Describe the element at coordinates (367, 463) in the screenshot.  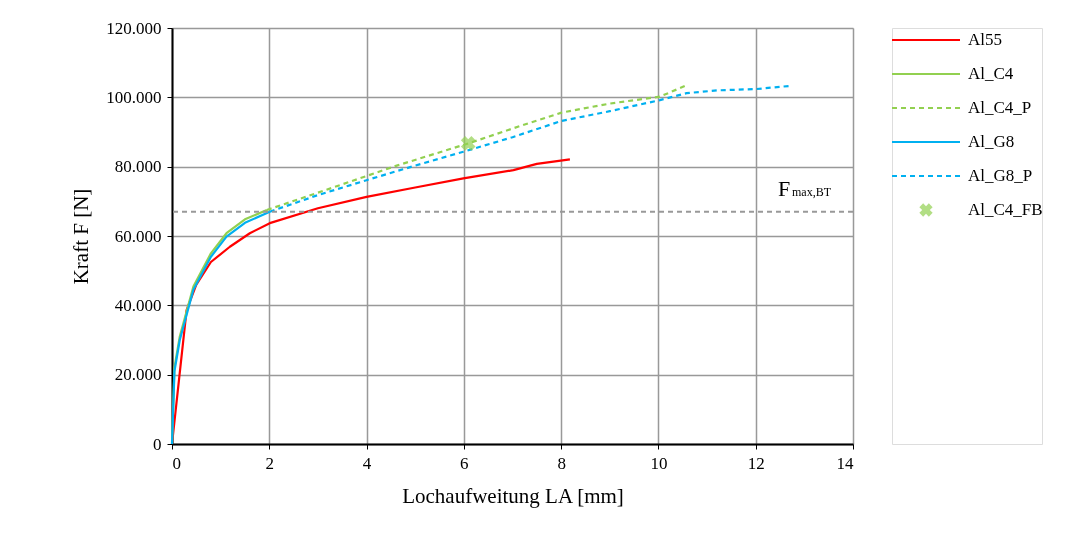
I see `x-tick-label: 4` at that location.